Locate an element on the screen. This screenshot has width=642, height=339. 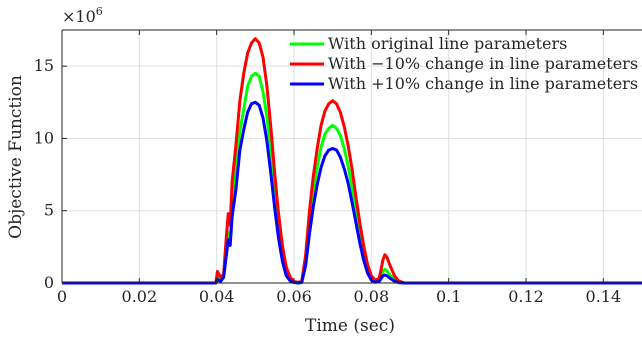
y-multiplier-exponent: 6 is located at coordinates (99, 11).